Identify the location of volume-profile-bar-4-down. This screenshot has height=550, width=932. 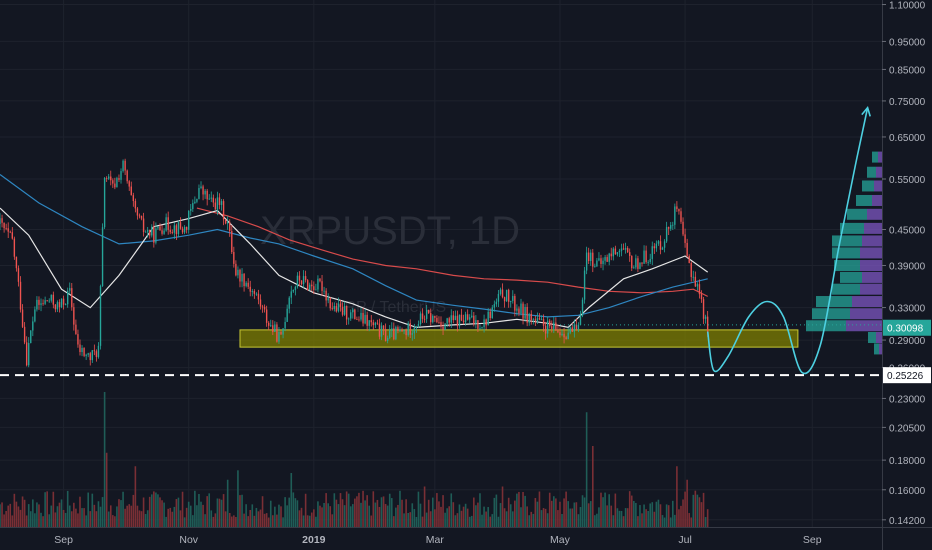
(874, 214).